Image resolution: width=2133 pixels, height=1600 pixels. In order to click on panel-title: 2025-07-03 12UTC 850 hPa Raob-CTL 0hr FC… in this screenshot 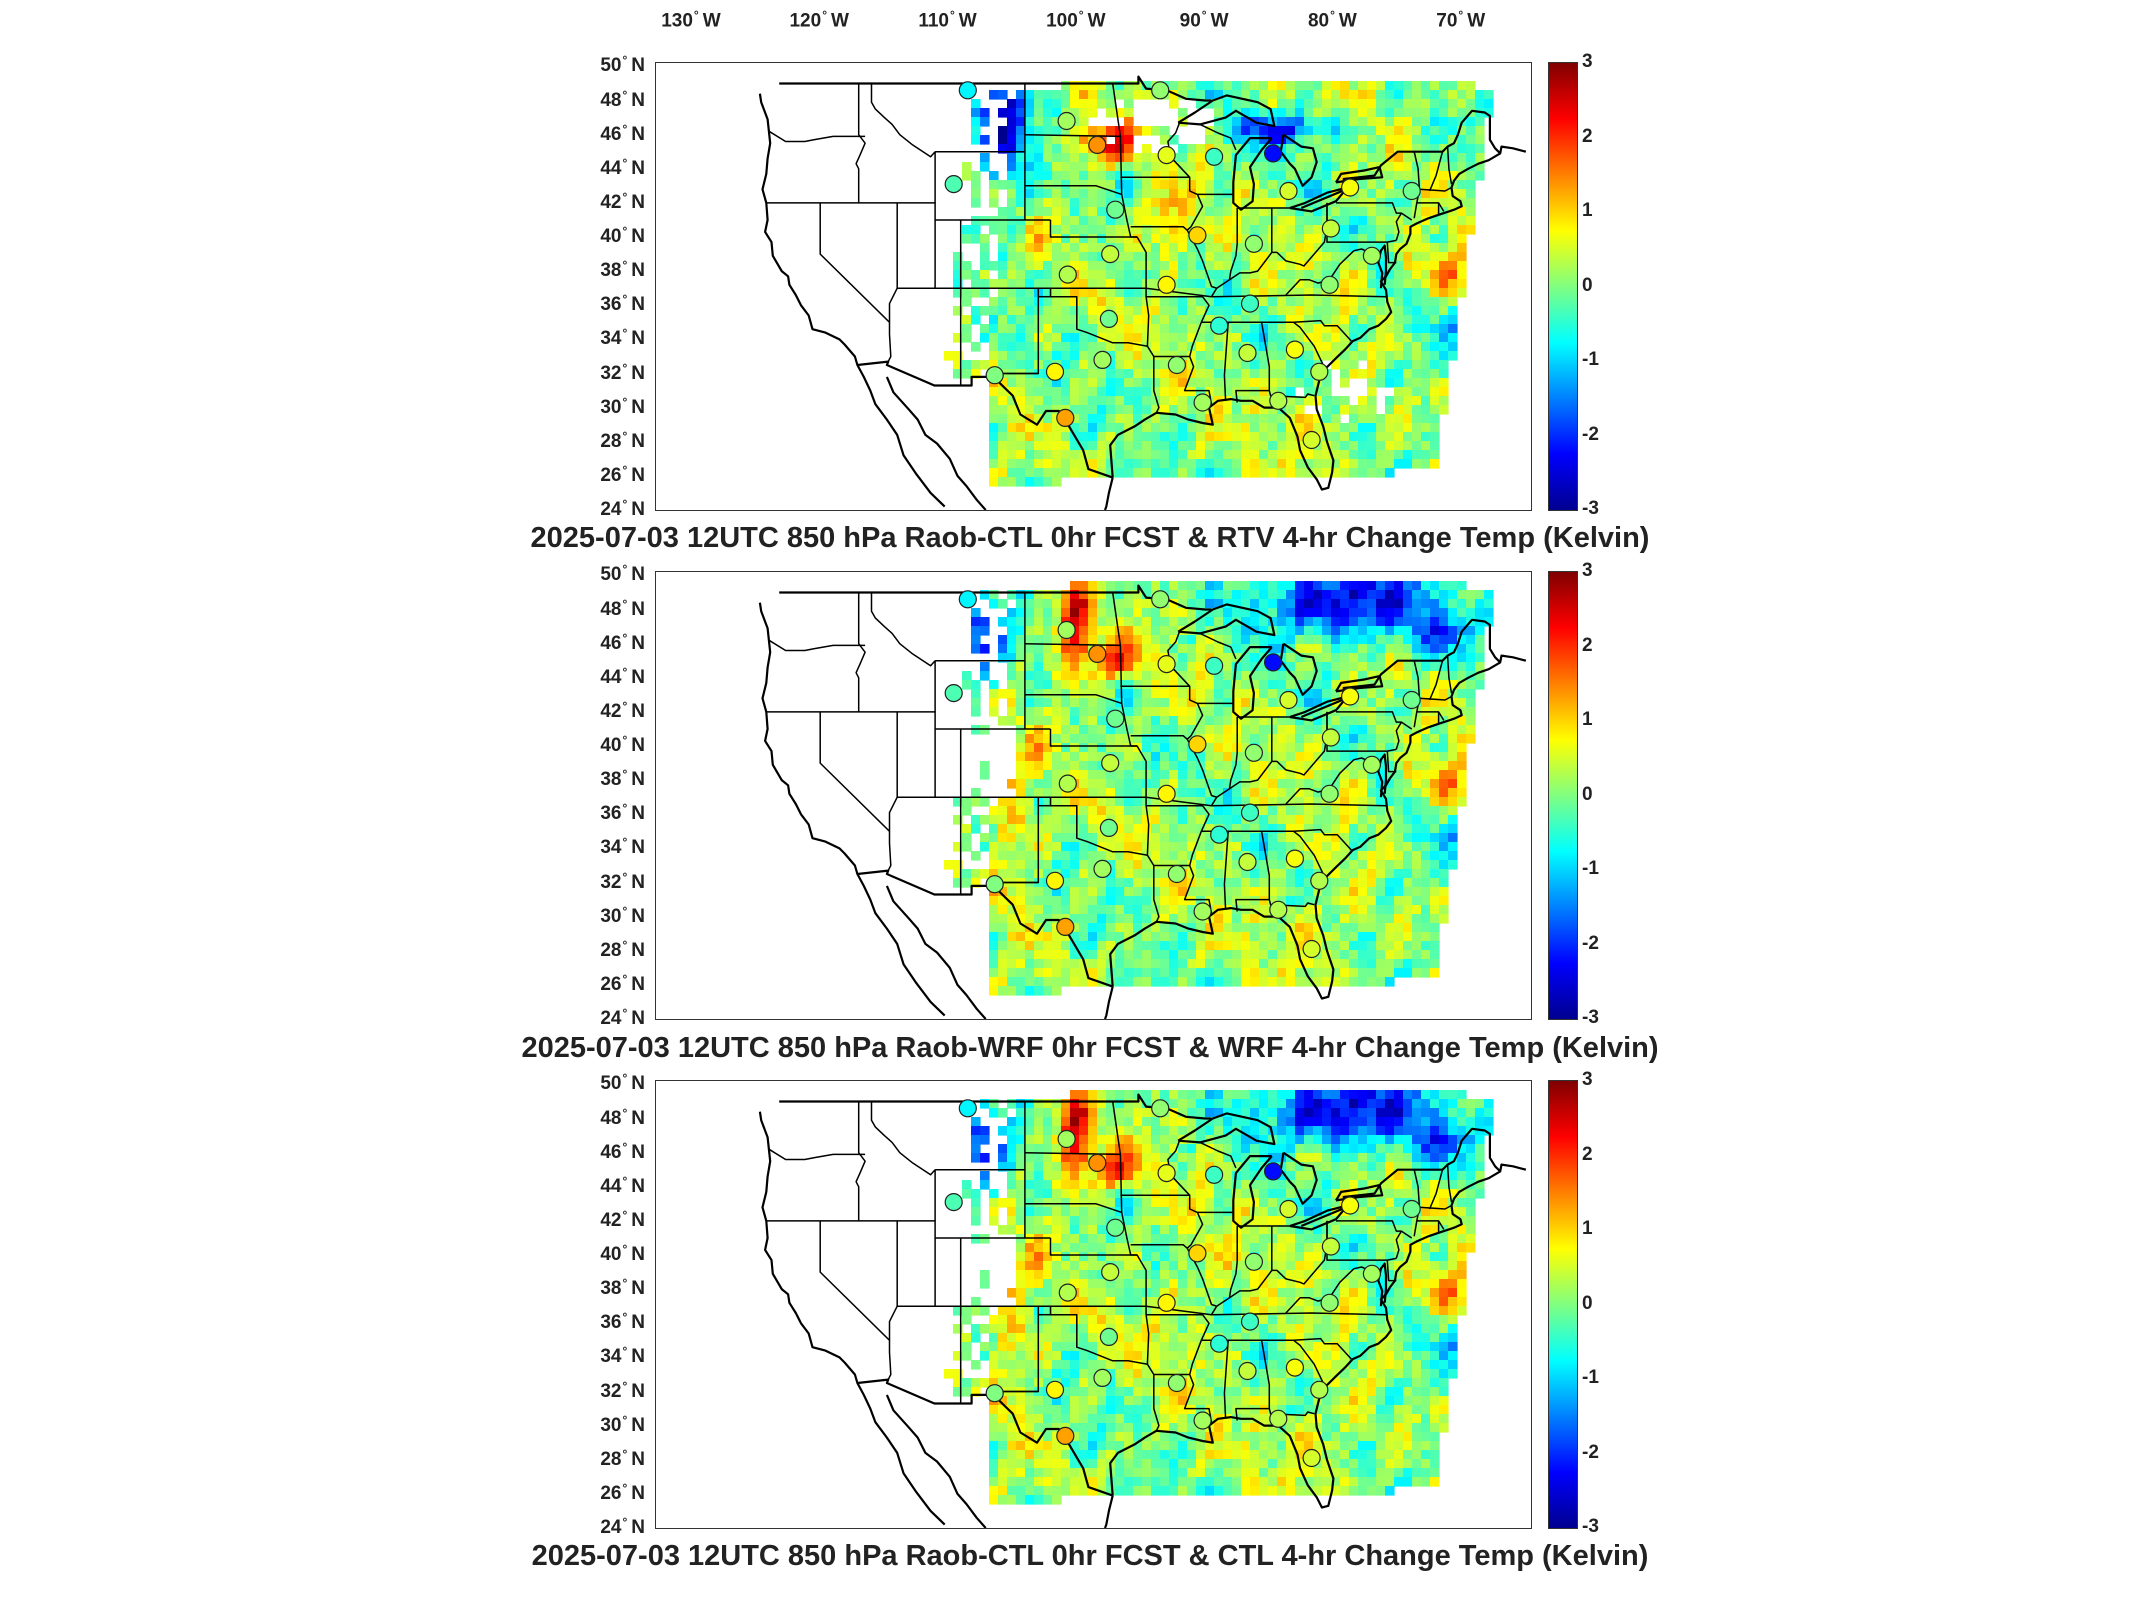, I will do `click(1090, 538)`.